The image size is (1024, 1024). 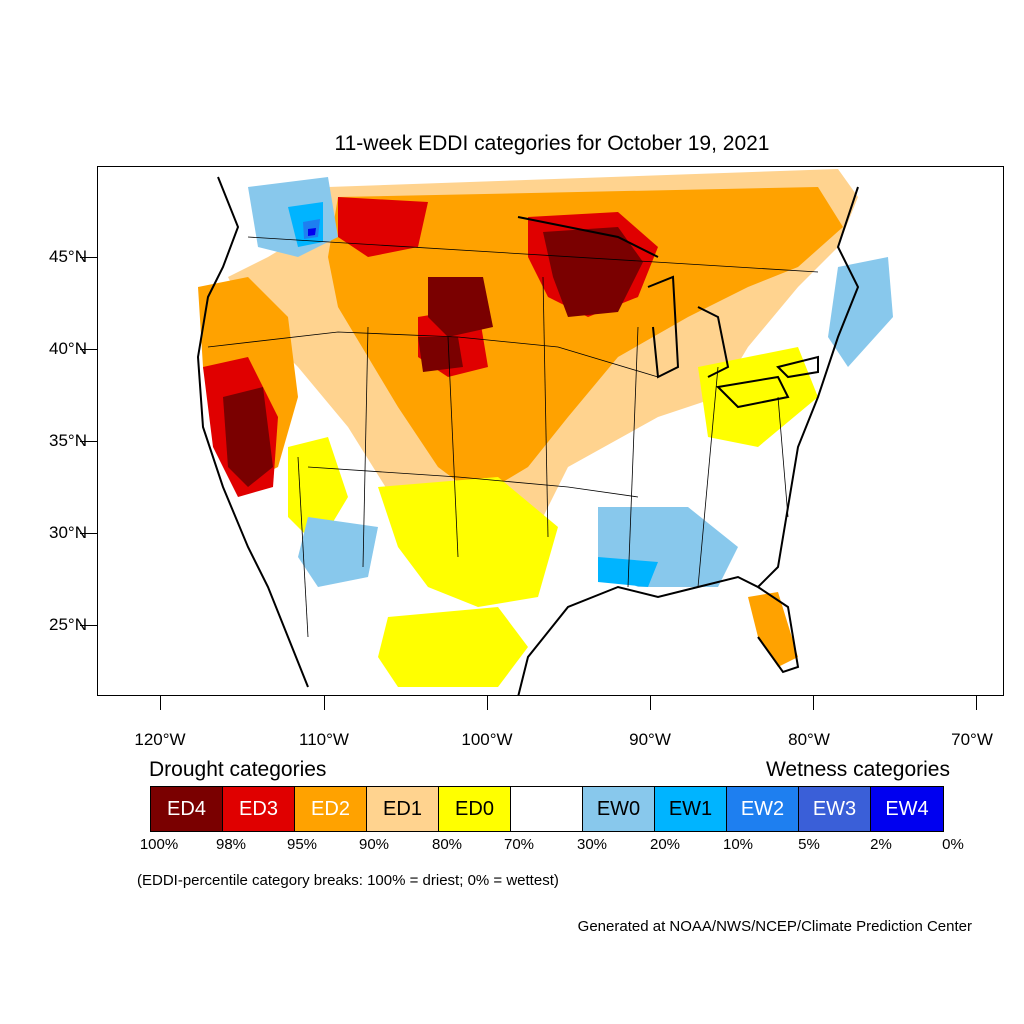 What do you see at coordinates (68, 348) in the screenshot?
I see `lat-label-40: 40°N` at bounding box center [68, 348].